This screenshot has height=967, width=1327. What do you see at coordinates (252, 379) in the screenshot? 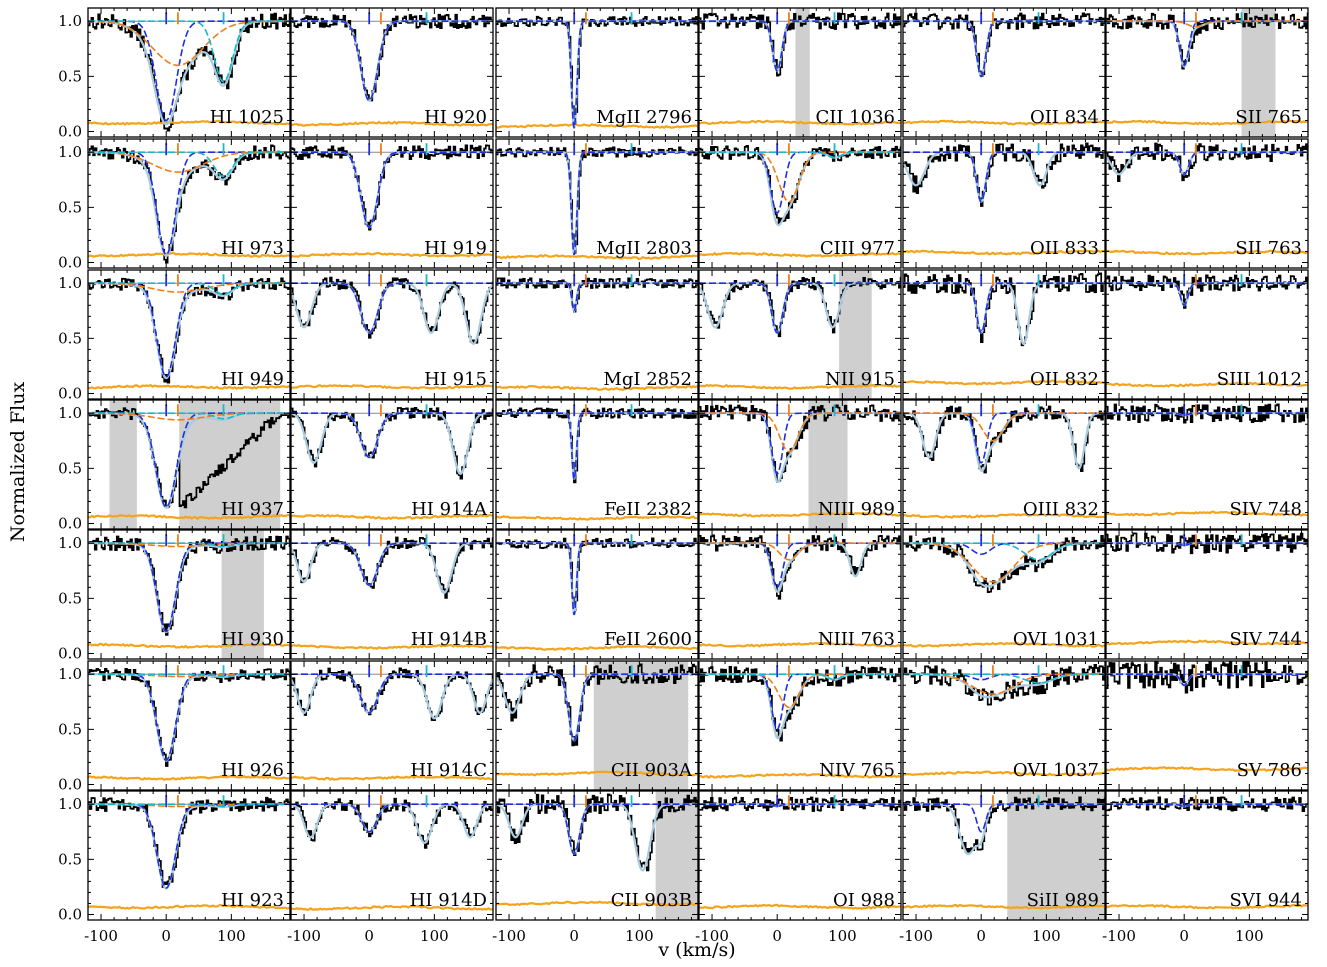
I see `transition-label: HI 949` at bounding box center [252, 379].